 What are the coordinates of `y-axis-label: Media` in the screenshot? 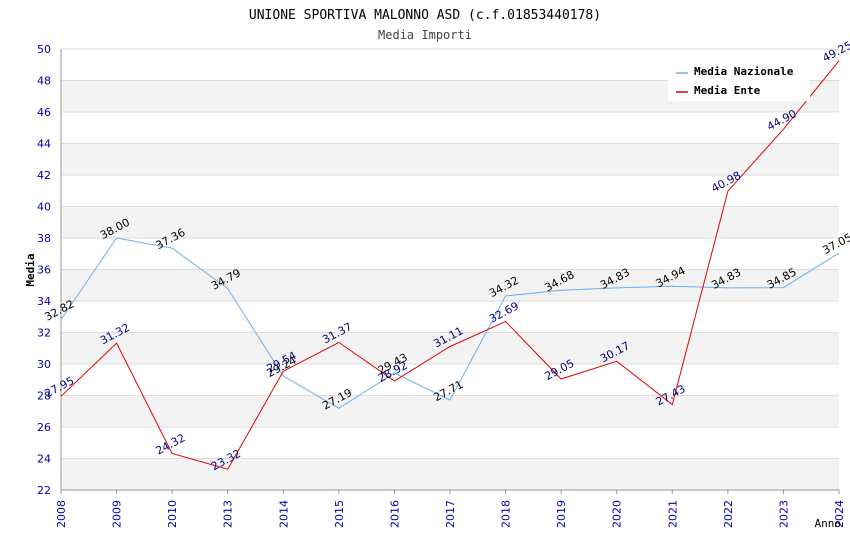 It's located at (30, 269).